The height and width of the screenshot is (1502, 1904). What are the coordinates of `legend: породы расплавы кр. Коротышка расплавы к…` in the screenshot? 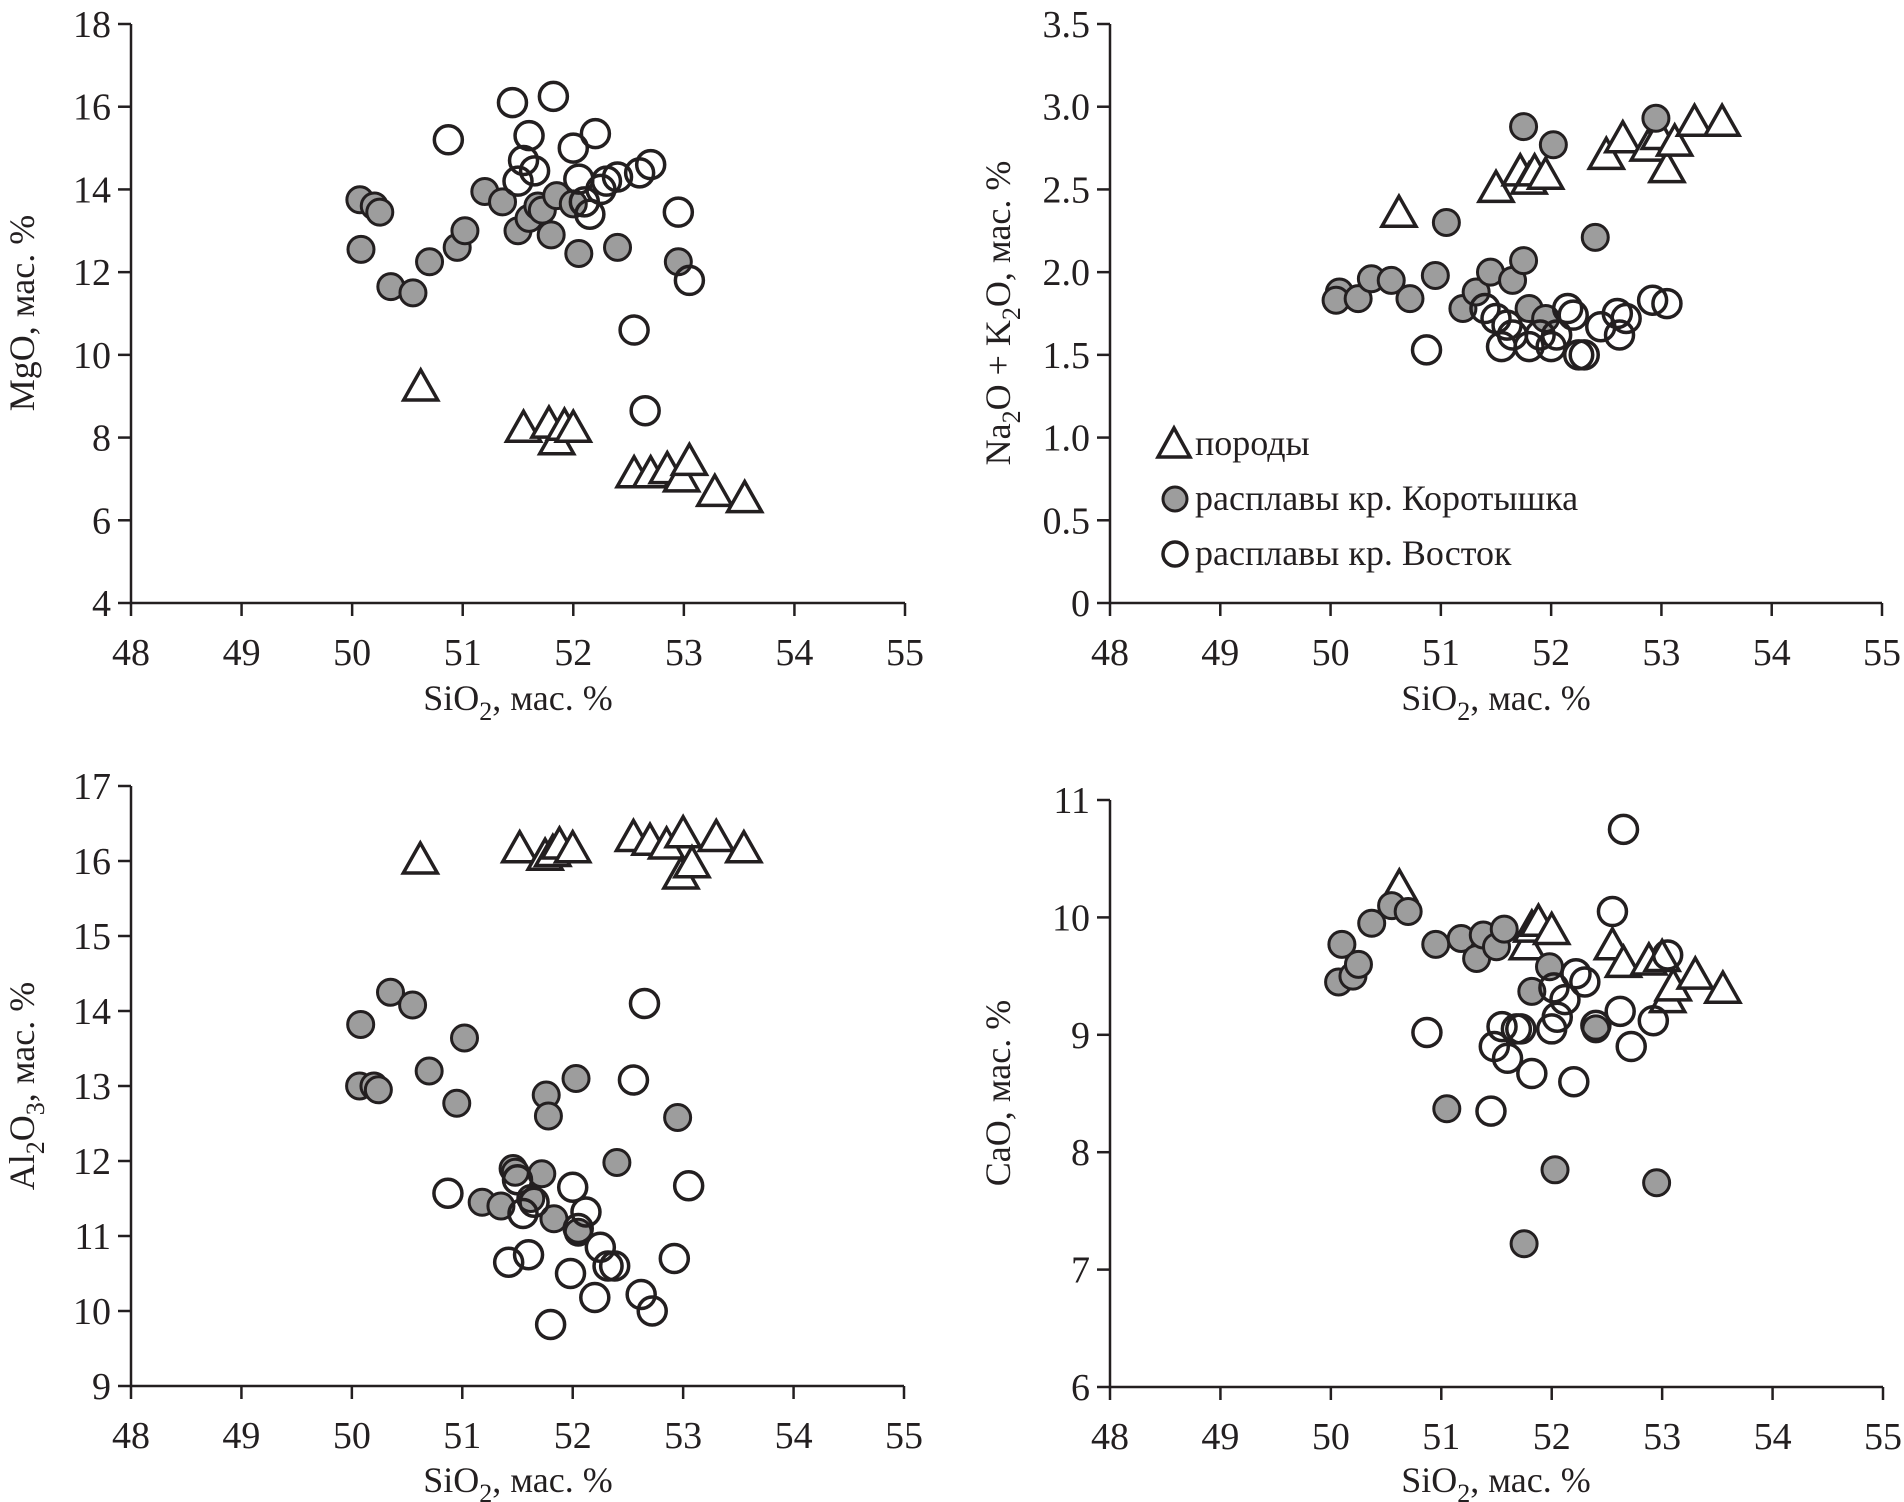 It's located at (1366, 498).